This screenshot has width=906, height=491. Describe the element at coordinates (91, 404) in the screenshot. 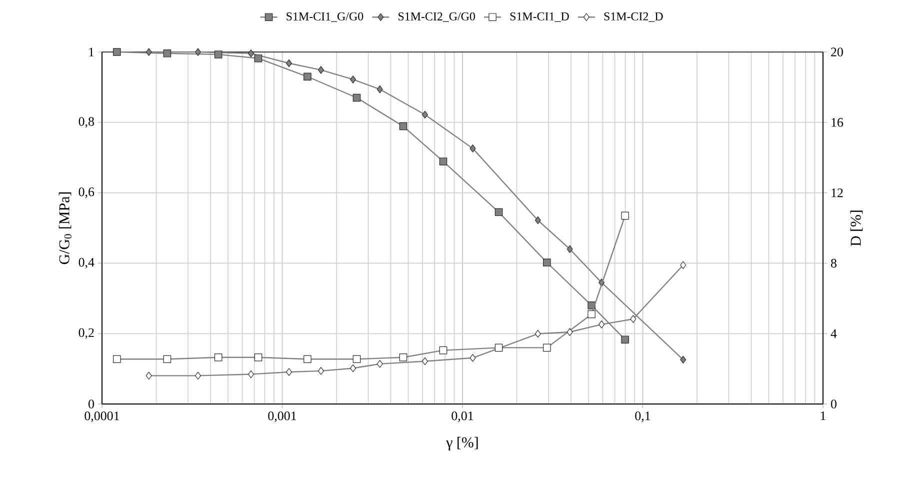

I see `y-tick-label: 0` at that location.